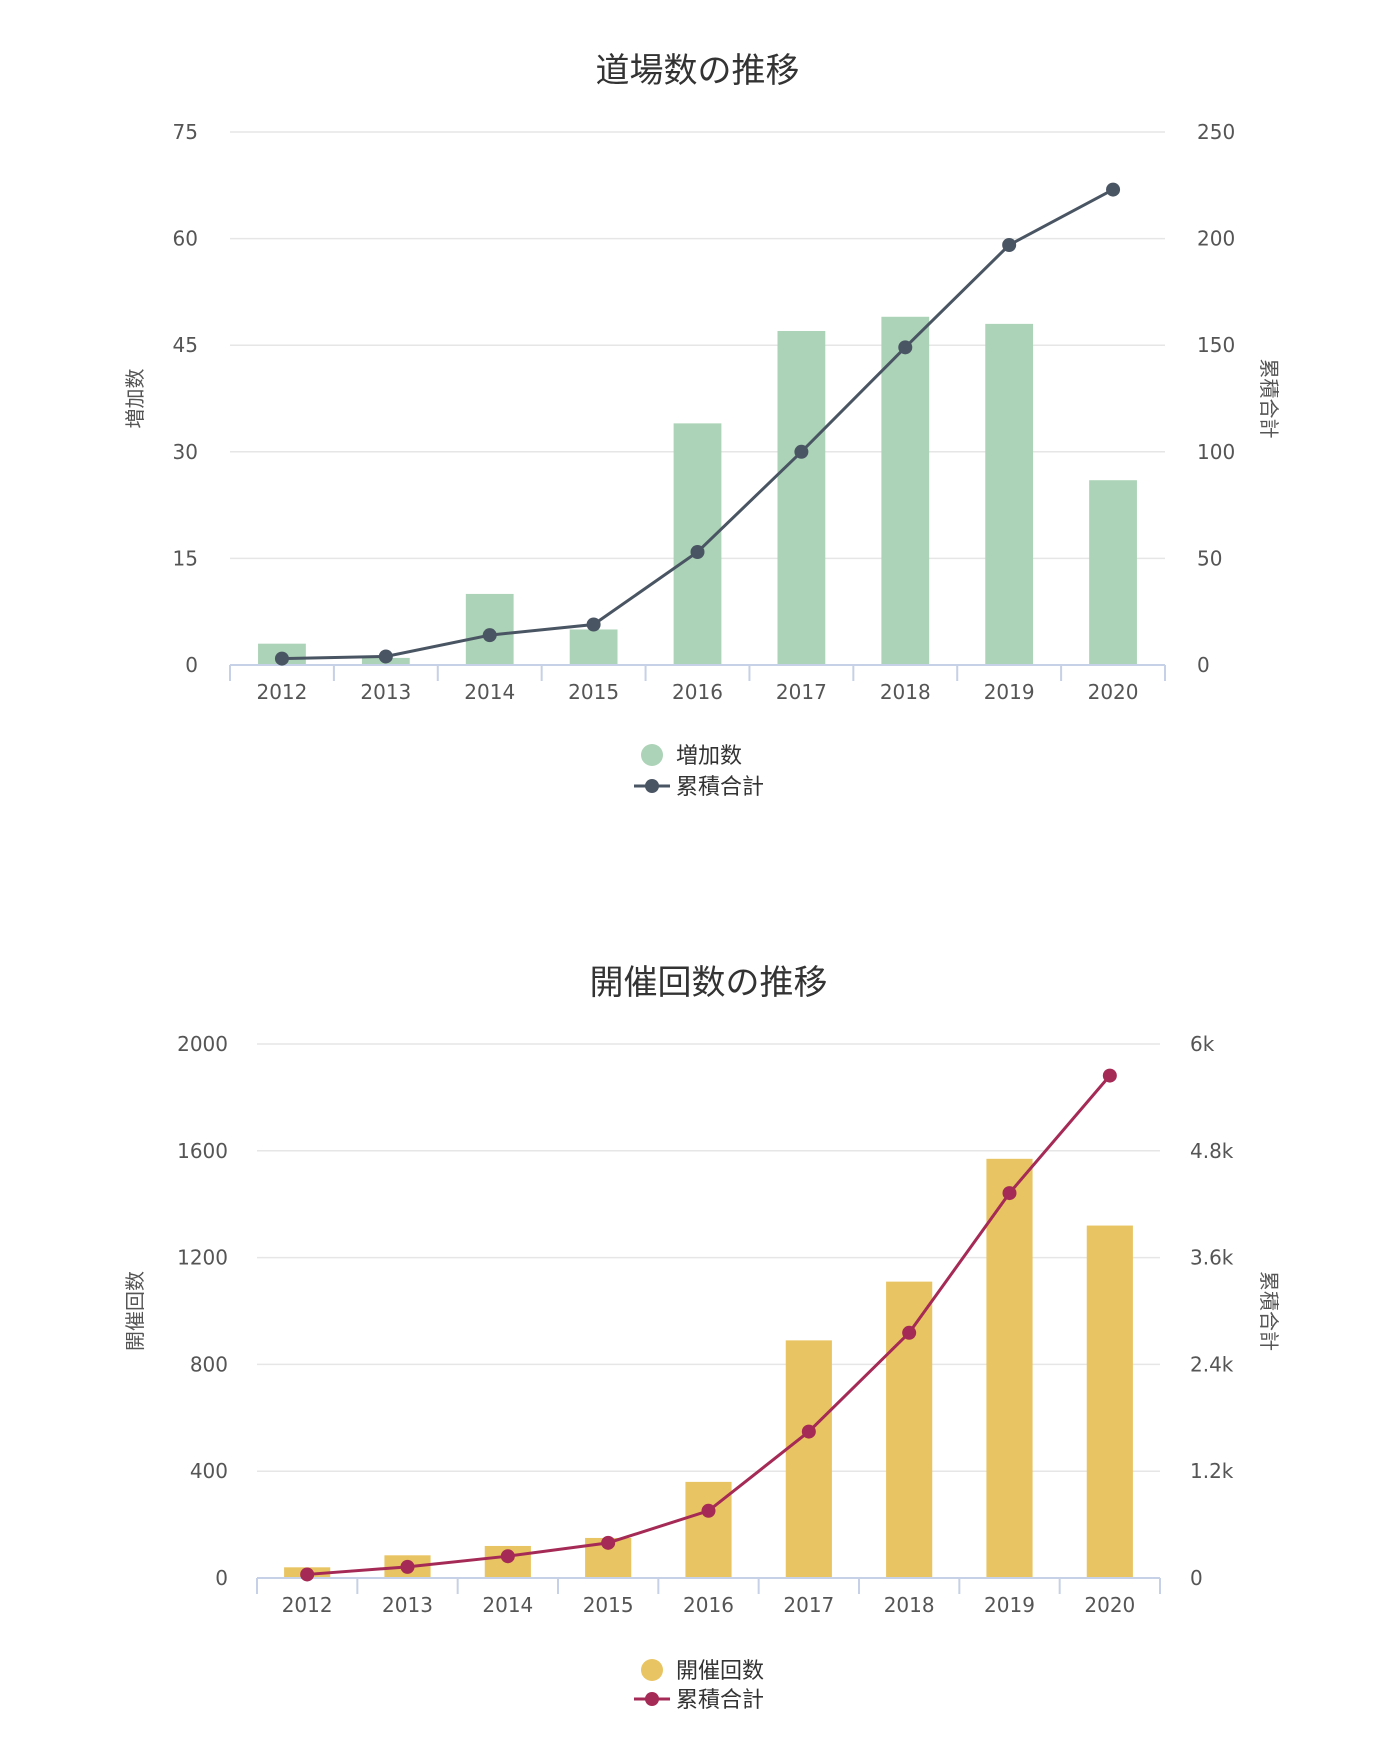  I want to click on y-tick-left: 400, so click(209, 1471).